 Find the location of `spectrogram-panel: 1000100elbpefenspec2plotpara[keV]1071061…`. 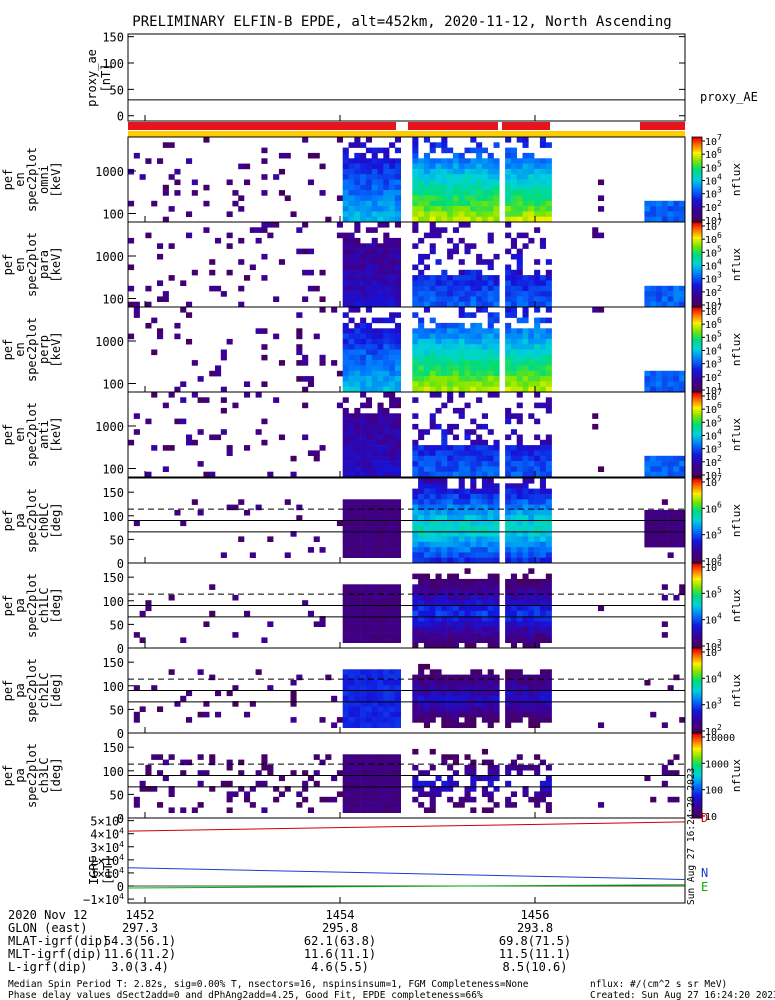

spectrogram-panel: 1000100elbpefenspec2plotpara[keV]1071061… is located at coordinates (371, 265).